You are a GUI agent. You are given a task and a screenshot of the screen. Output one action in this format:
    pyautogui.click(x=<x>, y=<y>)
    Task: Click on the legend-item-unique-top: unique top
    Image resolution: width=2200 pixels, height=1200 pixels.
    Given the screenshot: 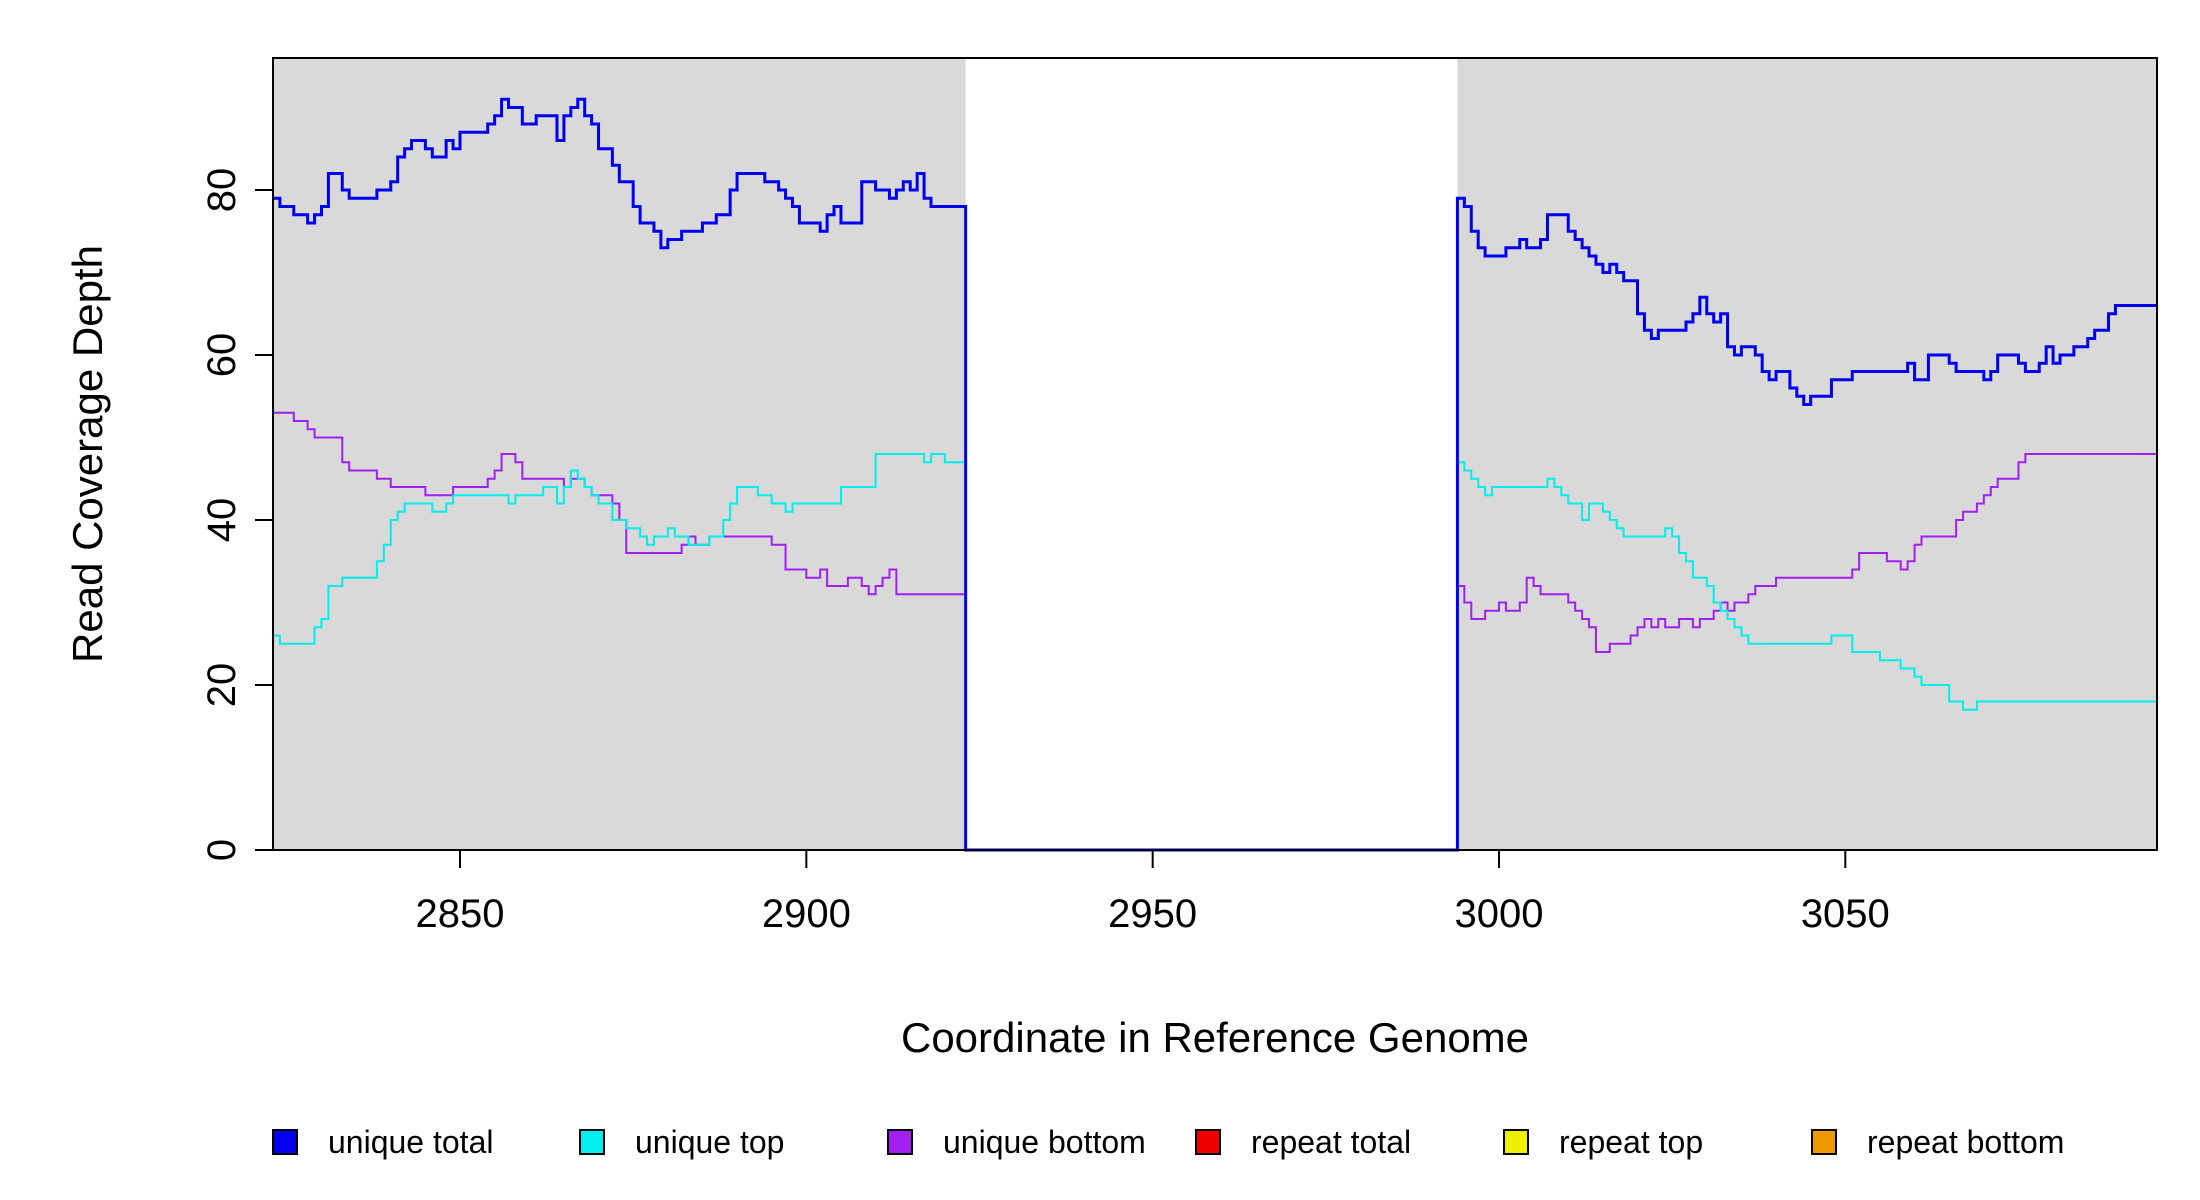 What is the action you would take?
    pyautogui.click(x=681, y=1142)
    